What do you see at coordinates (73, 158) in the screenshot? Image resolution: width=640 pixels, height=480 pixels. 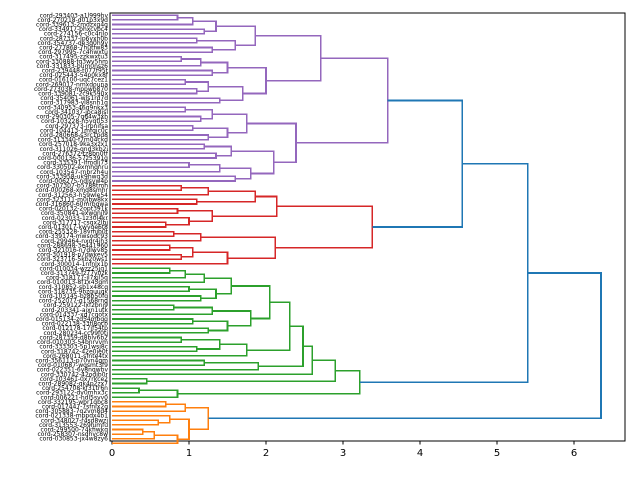 I see `leaf-label: cord-000136-57z5391g` at bounding box center [73, 158].